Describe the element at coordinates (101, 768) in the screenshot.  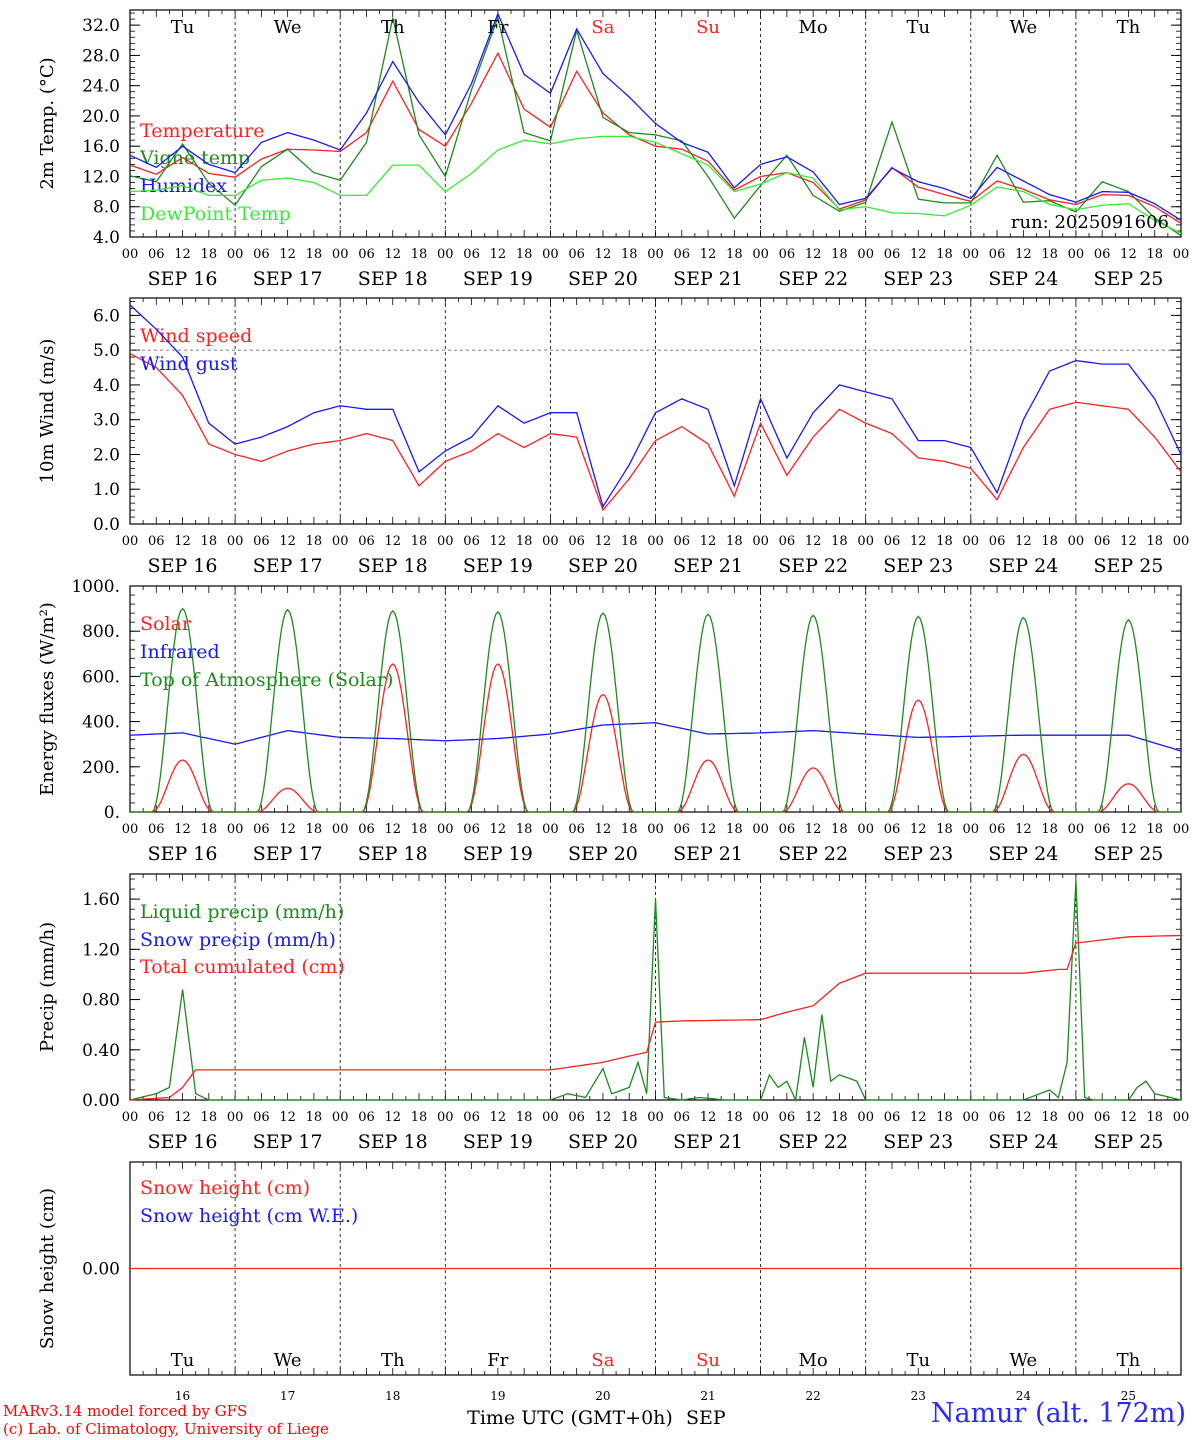
I see `y-tick-label: 200.` at that location.